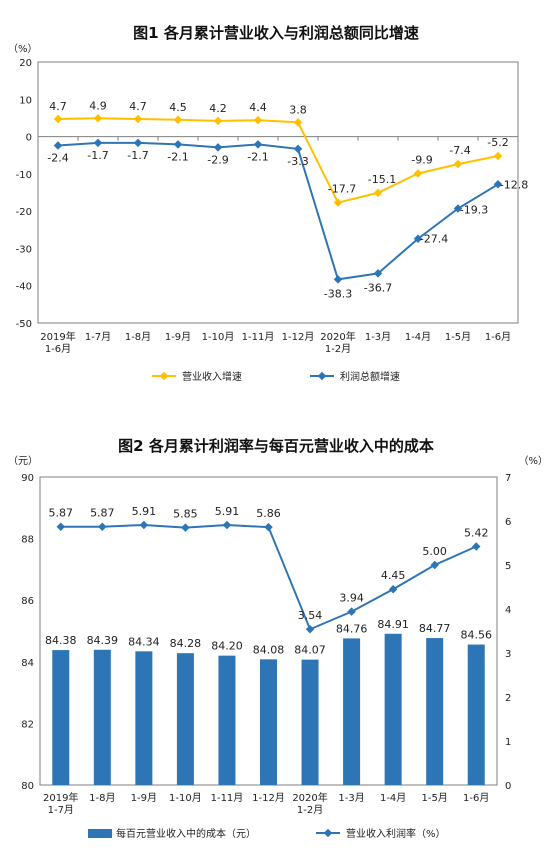 This screenshot has height=854, width=553. What do you see at coordinates (514, 184) in the screenshot?
I see `chart-1-data-label: -12.8` at bounding box center [514, 184].